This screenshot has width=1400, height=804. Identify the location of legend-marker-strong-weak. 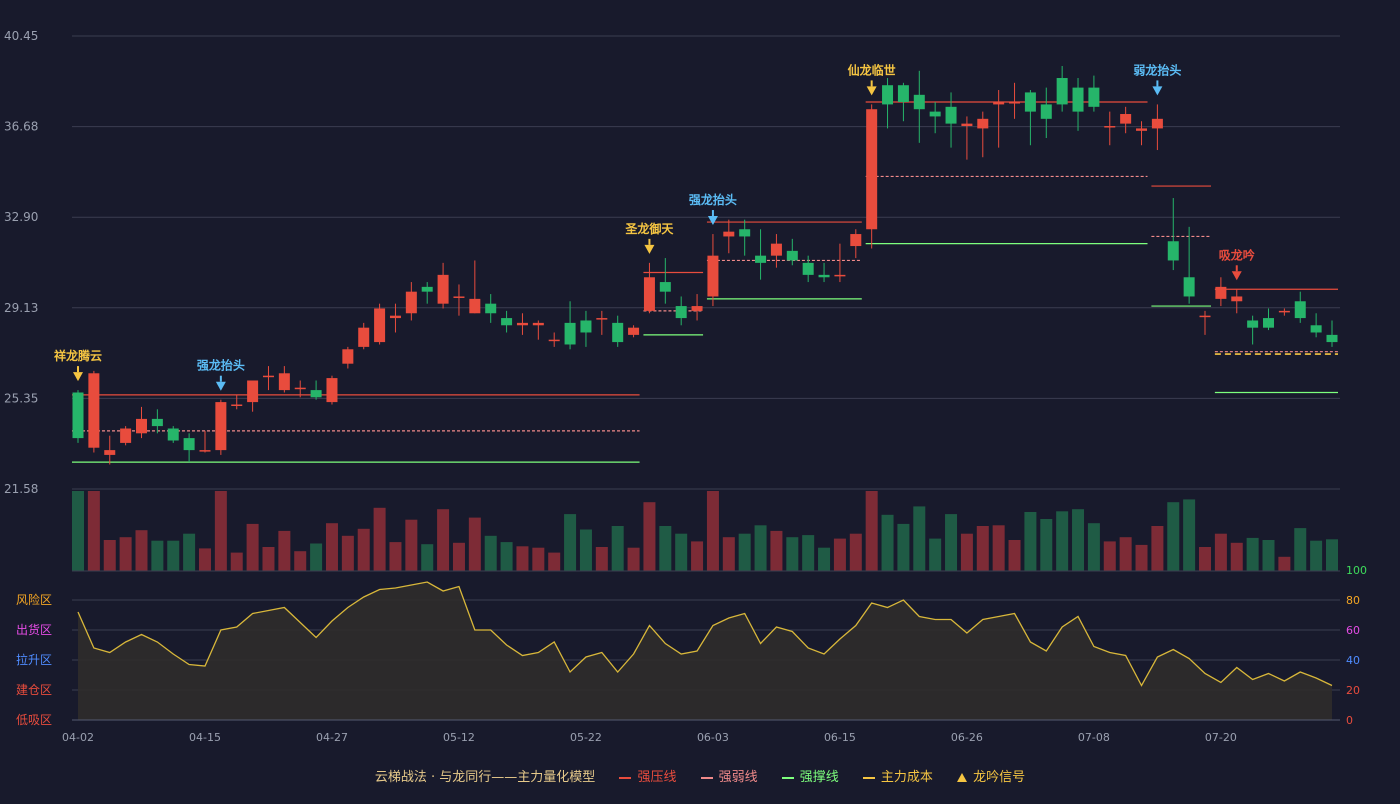
(706, 777).